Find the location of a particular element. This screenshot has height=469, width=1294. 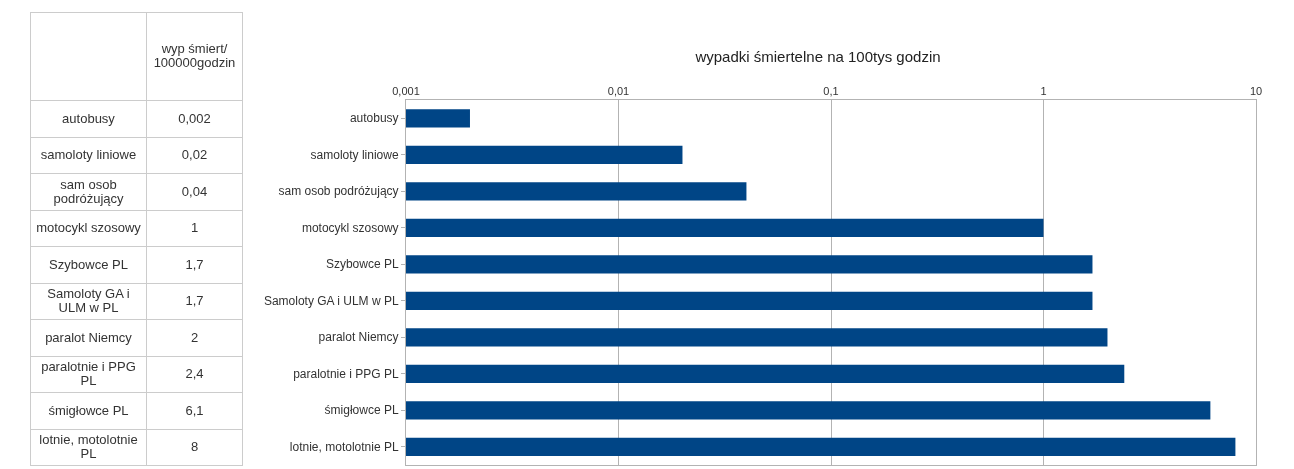

y-tick-label: paralot Niemcy is located at coordinates (358, 337).